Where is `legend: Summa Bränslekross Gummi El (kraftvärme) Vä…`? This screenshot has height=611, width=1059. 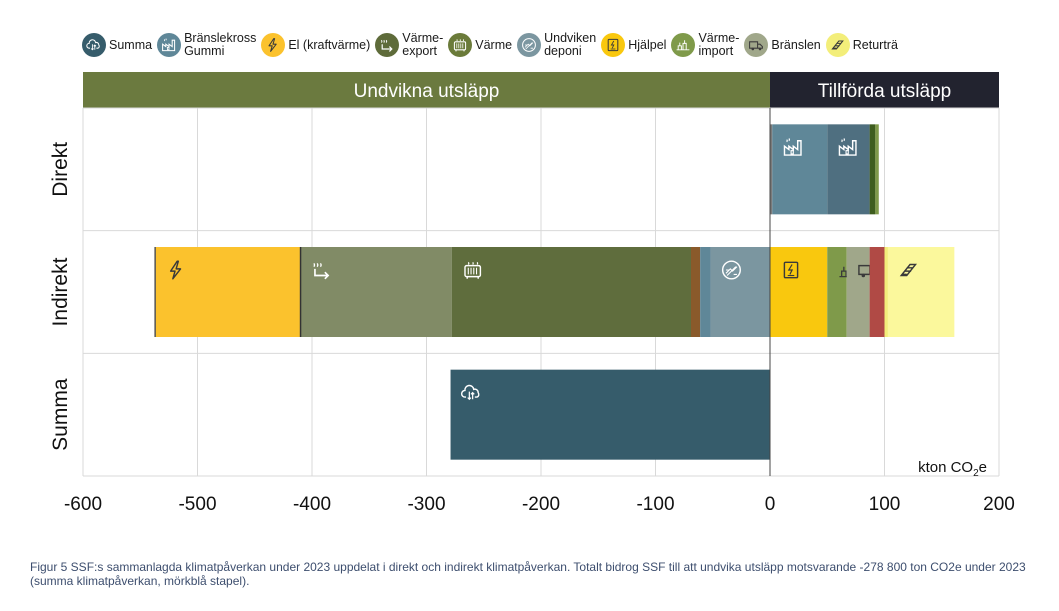
legend: Summa Bränslekross Gummi El (kraftvärme) Vä… is located at coordinates (562, 45).